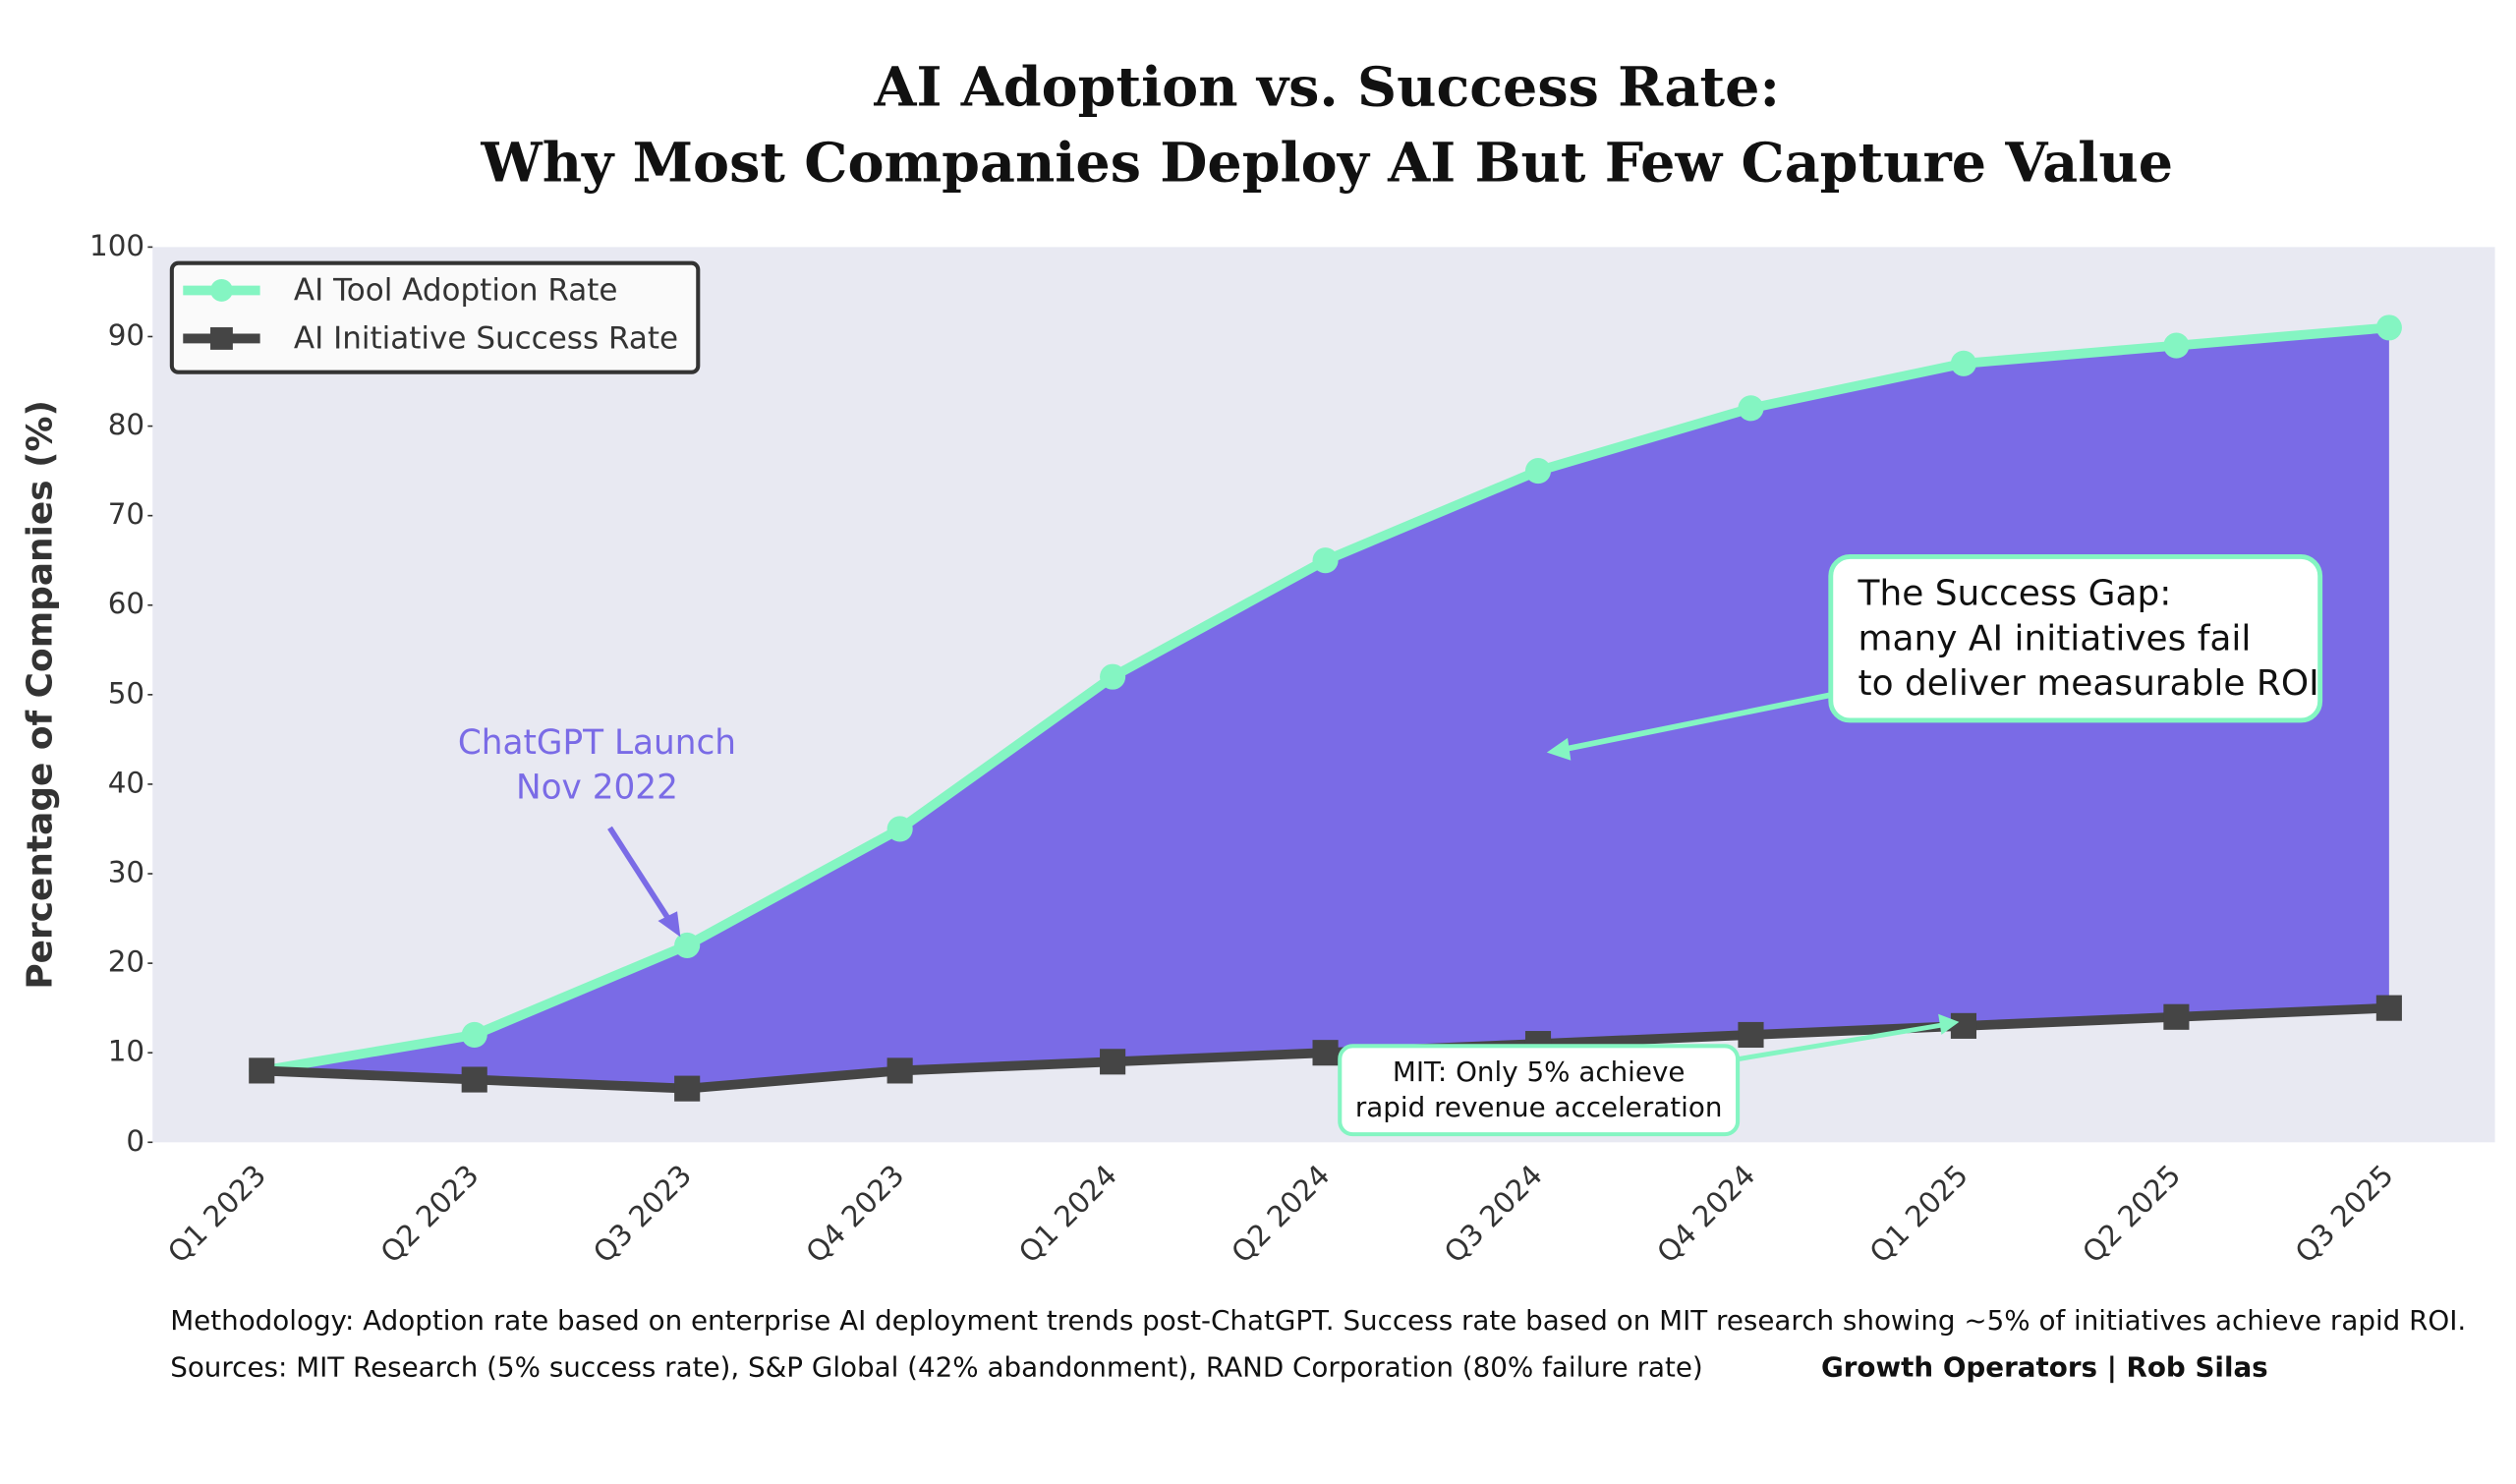 Image resolution: width=2516 pixels, height=1484 pixels. I want to click on y-tick-label: 90, so click(126, 335).